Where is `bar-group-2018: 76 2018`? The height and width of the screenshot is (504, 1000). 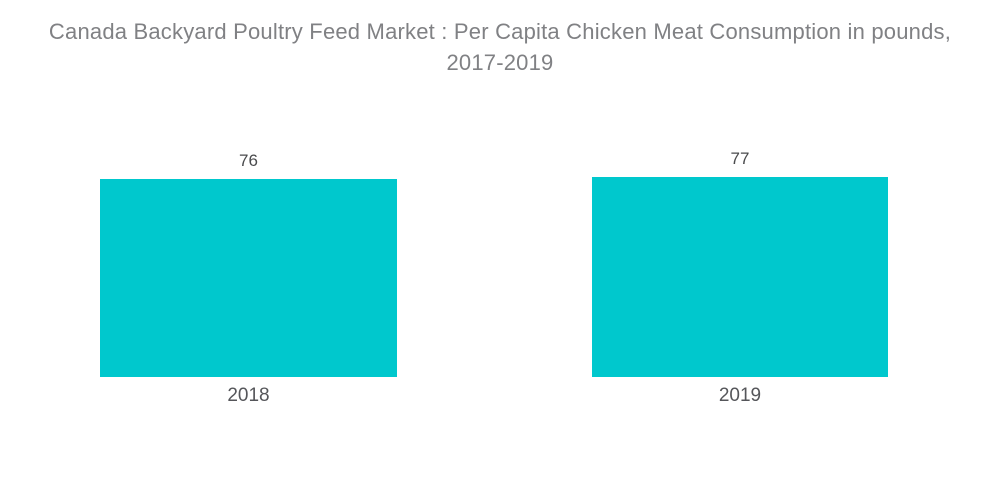
bar-group-2018: 76 2018 is located at coordinates (248, 278).